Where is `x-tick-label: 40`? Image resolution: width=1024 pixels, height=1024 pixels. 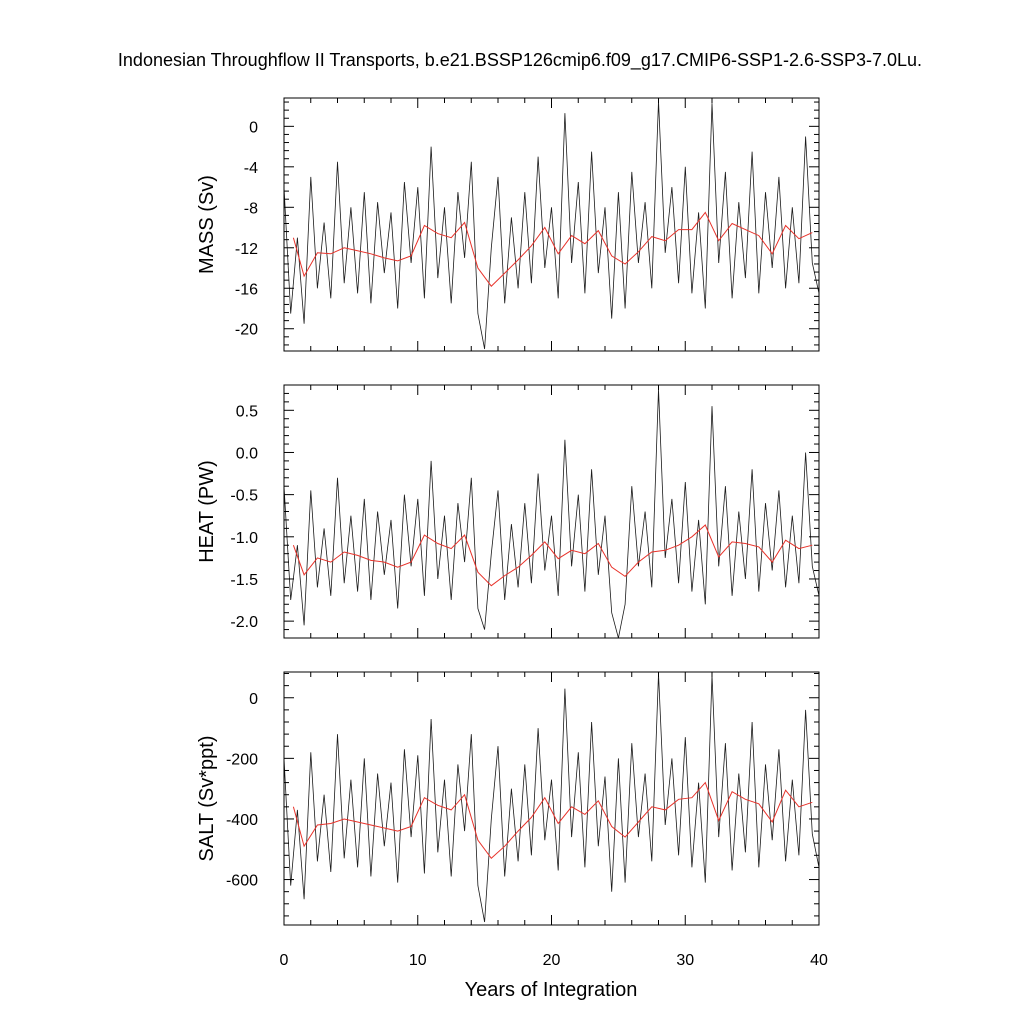
x-tick-label: 40 is located at coordinates (819, 960).